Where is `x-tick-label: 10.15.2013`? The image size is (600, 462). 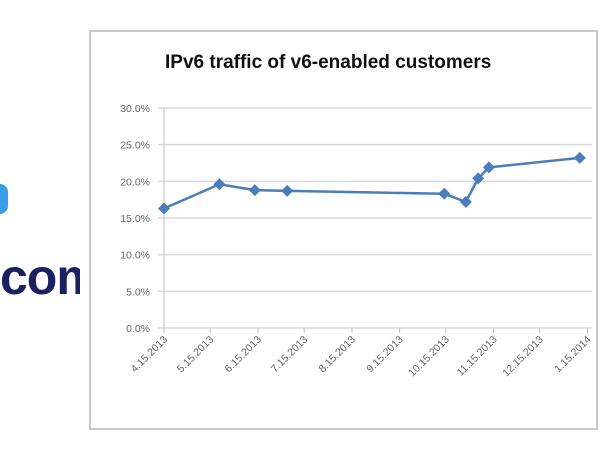 x-tick-label: 10.15.2013 is located at coordinates (429, 357).